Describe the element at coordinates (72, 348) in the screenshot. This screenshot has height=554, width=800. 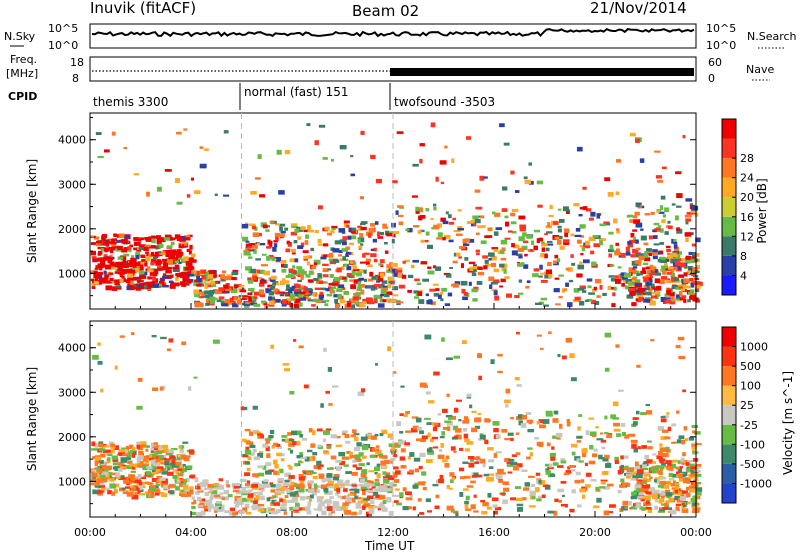
I see `velocity-ytick-label: 4000` at that location.